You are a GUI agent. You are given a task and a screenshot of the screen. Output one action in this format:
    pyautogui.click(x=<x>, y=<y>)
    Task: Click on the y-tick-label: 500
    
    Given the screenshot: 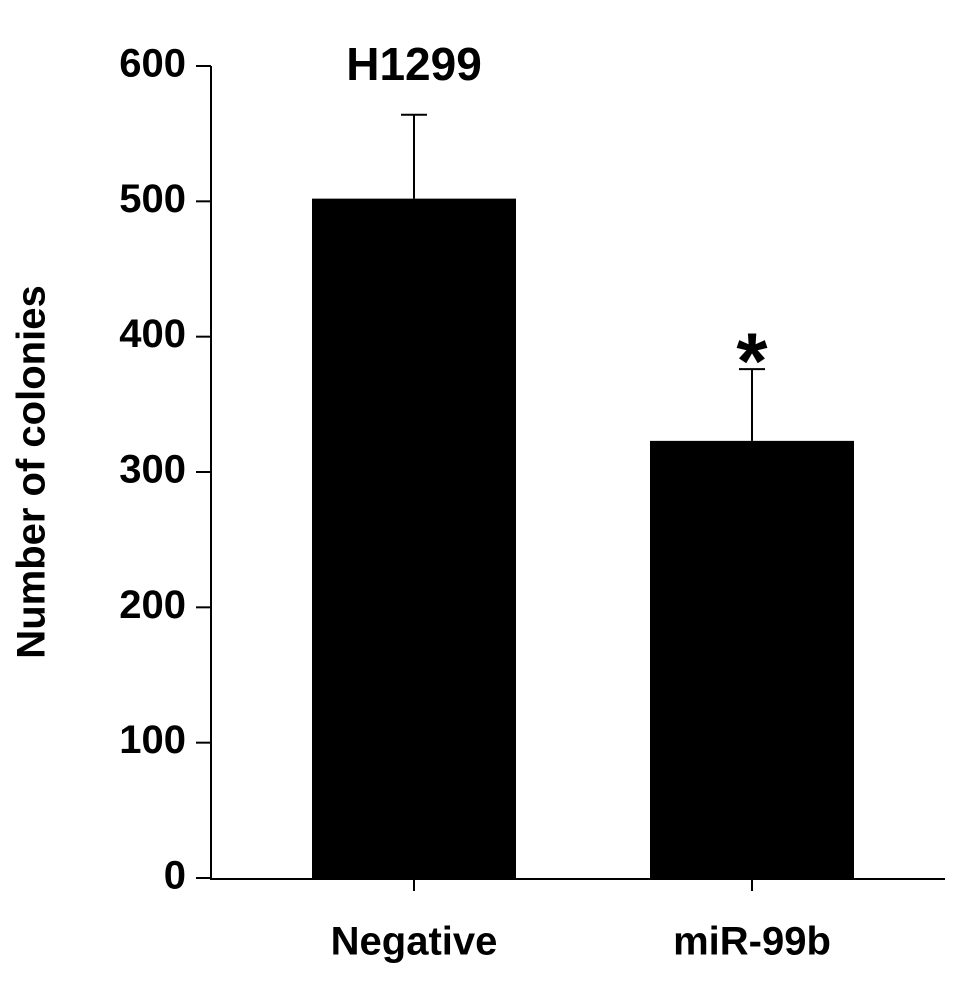 What is the action you would take?
    pyautogui.click(x=152, y=199)
    